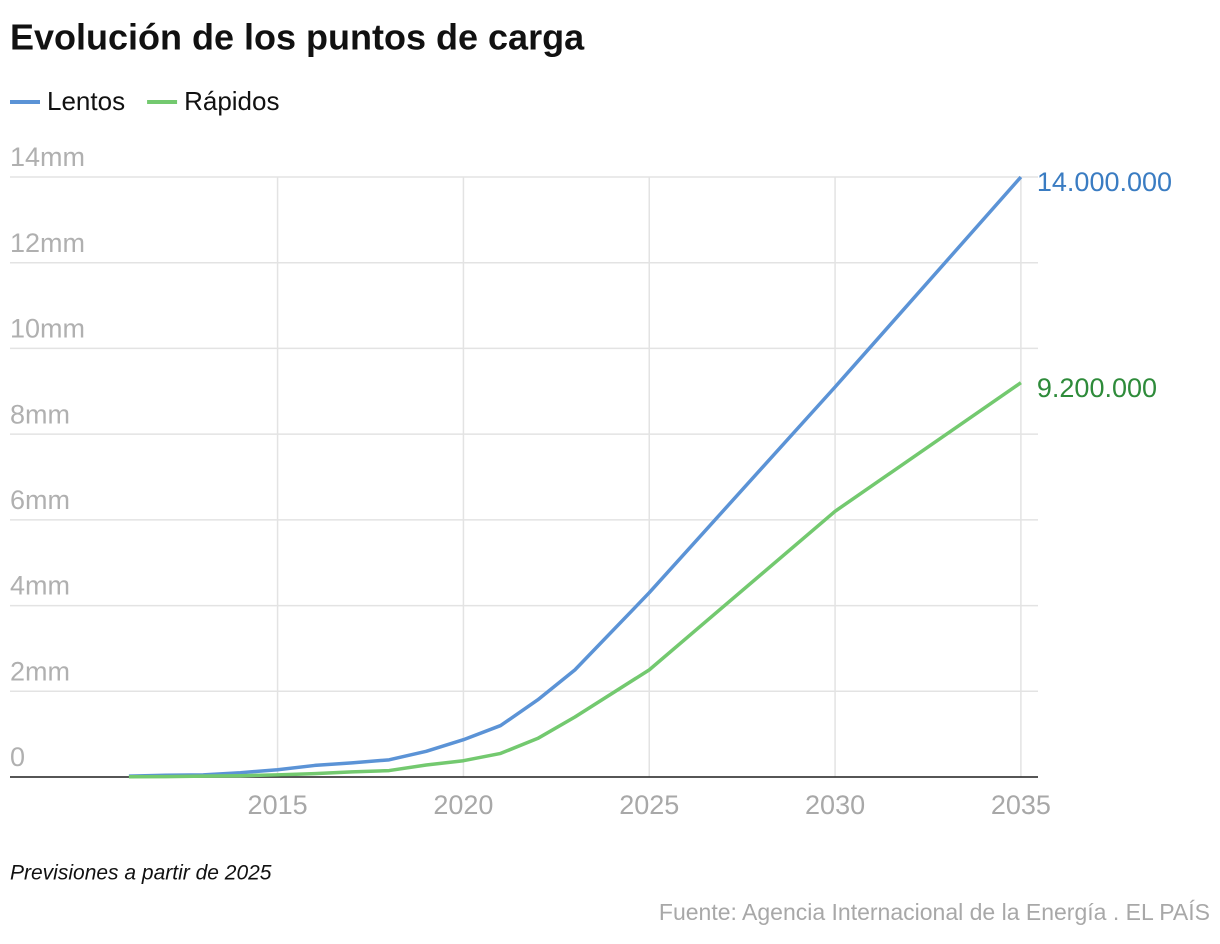 The image size is (1220, 944). Describe the element at coordinates (47, 329) in the screenshot. I see `y-tick-label: 10mm` at that location.